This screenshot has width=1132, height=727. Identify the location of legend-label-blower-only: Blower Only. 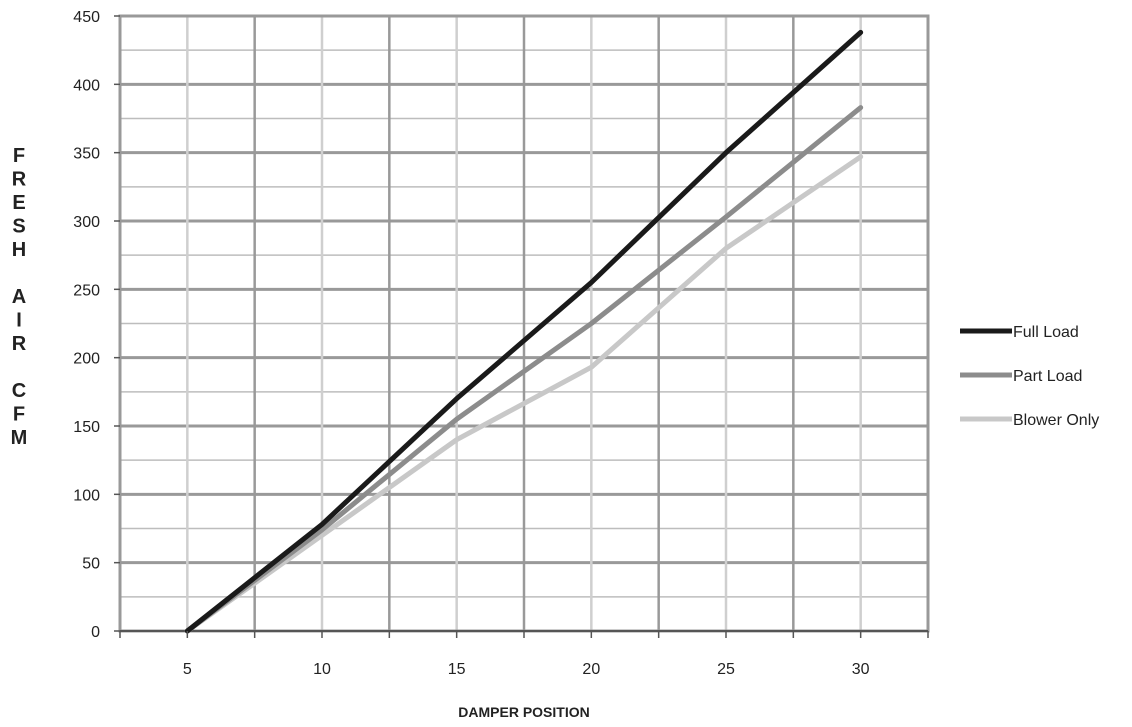
(1056, 420).